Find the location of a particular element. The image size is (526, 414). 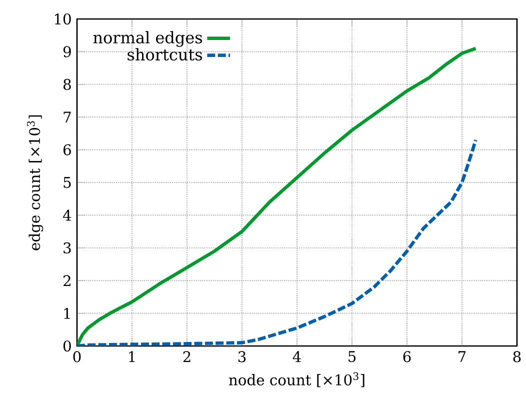

x-tick-label: 5 is located at coordinates (352, 356).